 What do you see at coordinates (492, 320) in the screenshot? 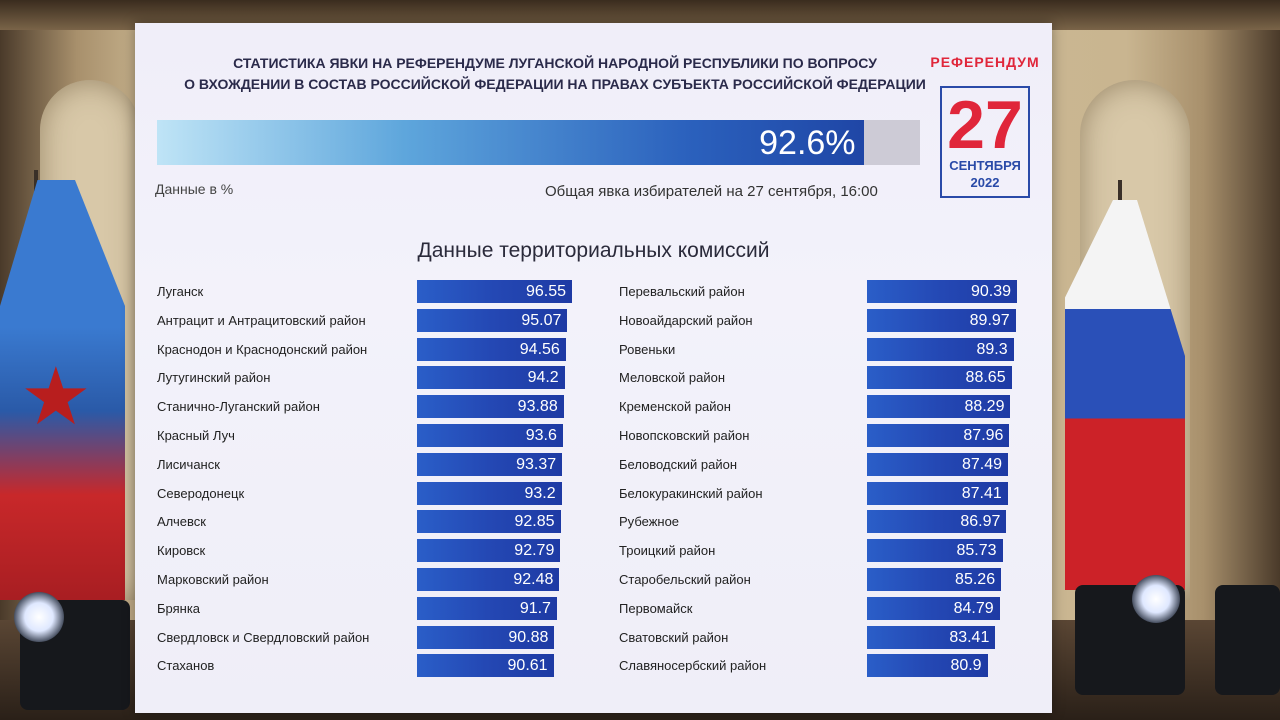
I see `commission-bar: 95.07` at bounding box center [492, 320].